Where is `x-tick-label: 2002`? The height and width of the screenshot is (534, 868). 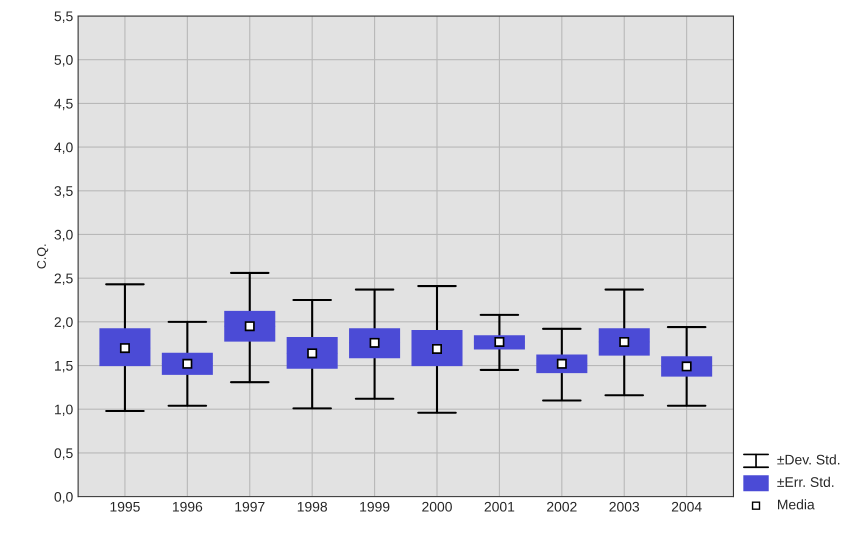
x-tick-label: 2002 is located at coordinates (562, 507).